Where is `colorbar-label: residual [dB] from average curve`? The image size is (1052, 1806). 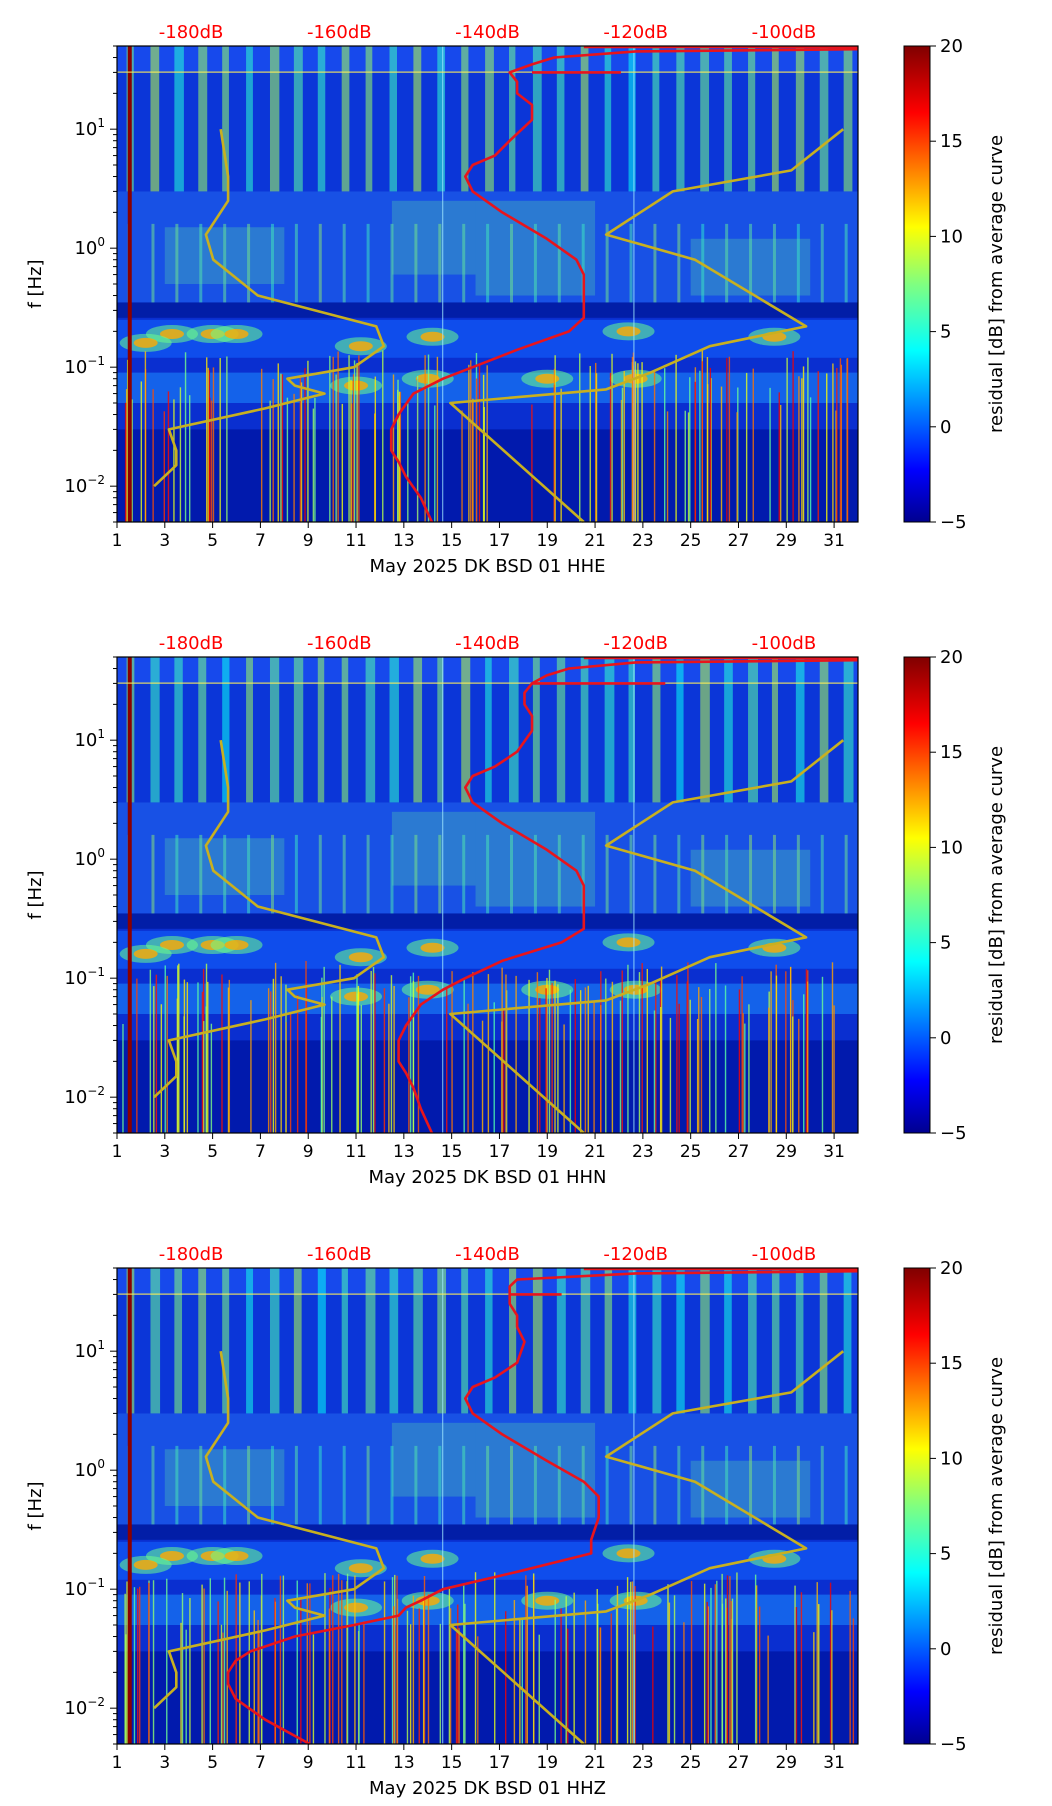 colorbar-label: residual [dB] from average curve is located at coordinates (996, 1506).